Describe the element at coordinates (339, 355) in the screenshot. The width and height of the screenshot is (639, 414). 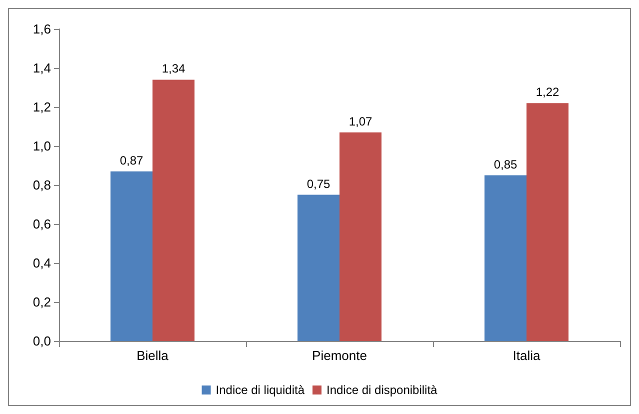
I see `x-tick-label: Piemonte` at that location.